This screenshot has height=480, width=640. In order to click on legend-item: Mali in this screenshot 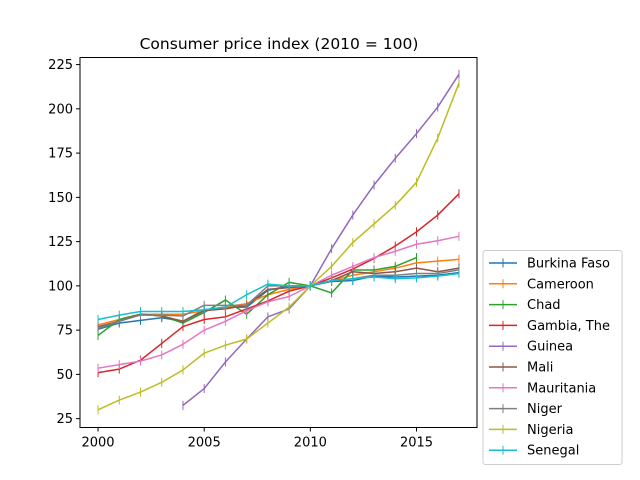, I will do `click(521, 368)`.